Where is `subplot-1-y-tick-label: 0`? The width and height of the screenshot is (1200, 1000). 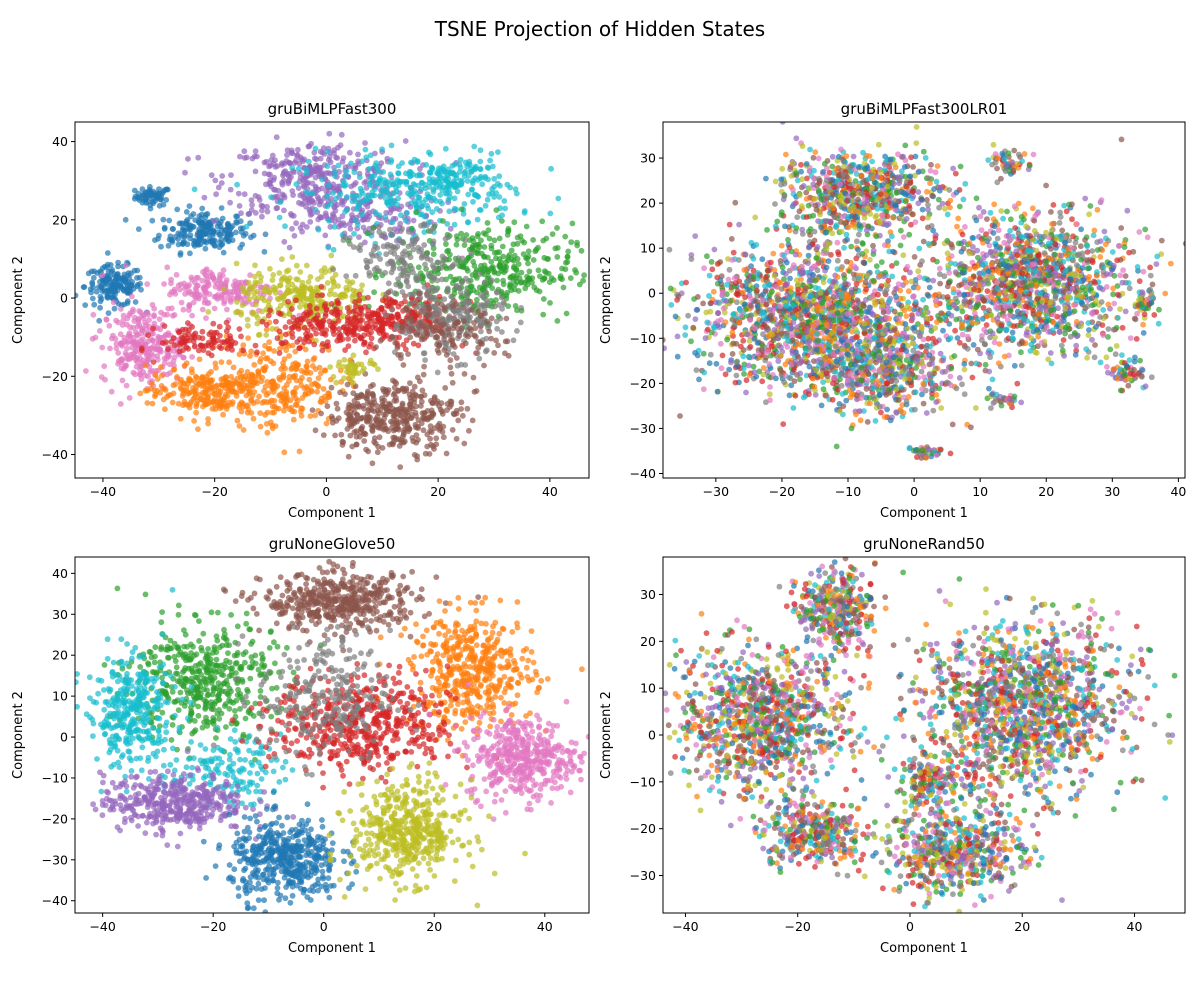
subplot-1-y-tick-label: 0 is located at coordinates (64, 298).